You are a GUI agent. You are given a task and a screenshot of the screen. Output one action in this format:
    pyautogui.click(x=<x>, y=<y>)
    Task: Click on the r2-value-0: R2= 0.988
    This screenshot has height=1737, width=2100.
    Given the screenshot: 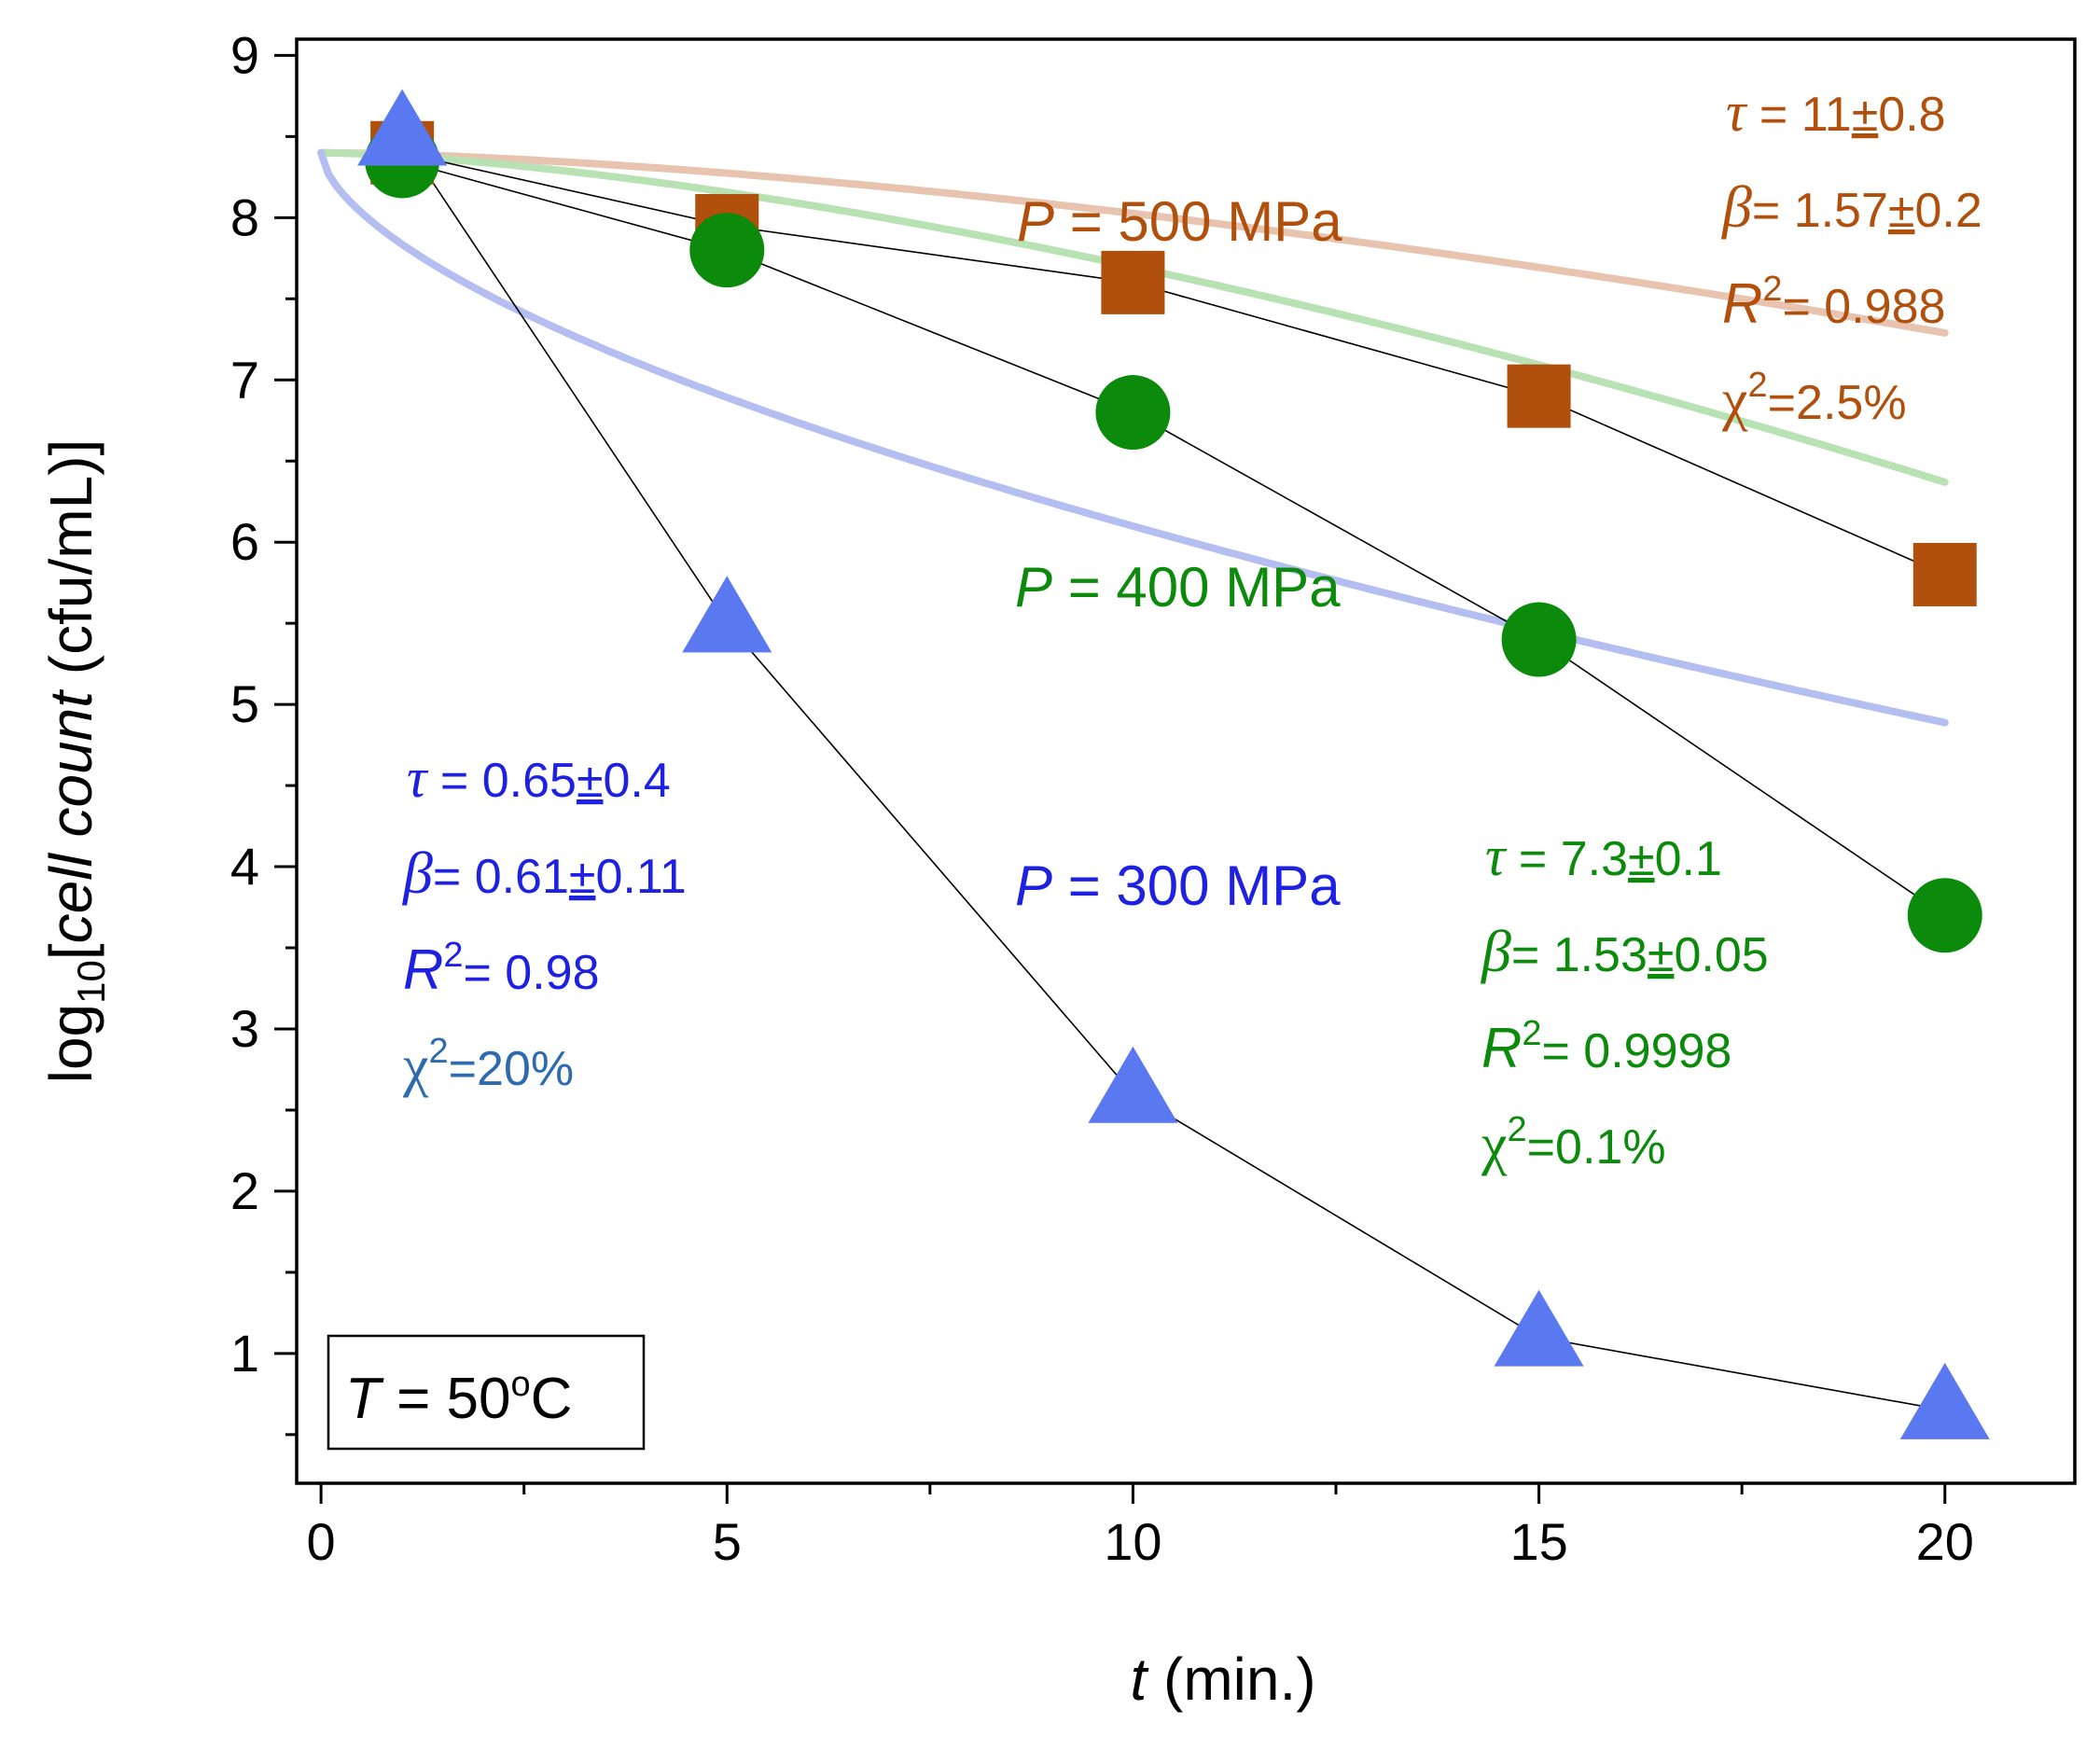 What is the action you would take?
    pyautogui.click(x=1833, y=302)
    